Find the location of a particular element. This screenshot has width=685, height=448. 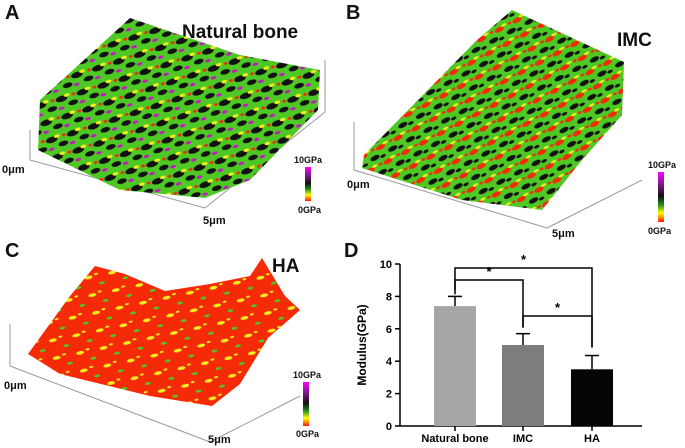

panel-b-scale-min: 0GPa is located at coordinates (660, 231).